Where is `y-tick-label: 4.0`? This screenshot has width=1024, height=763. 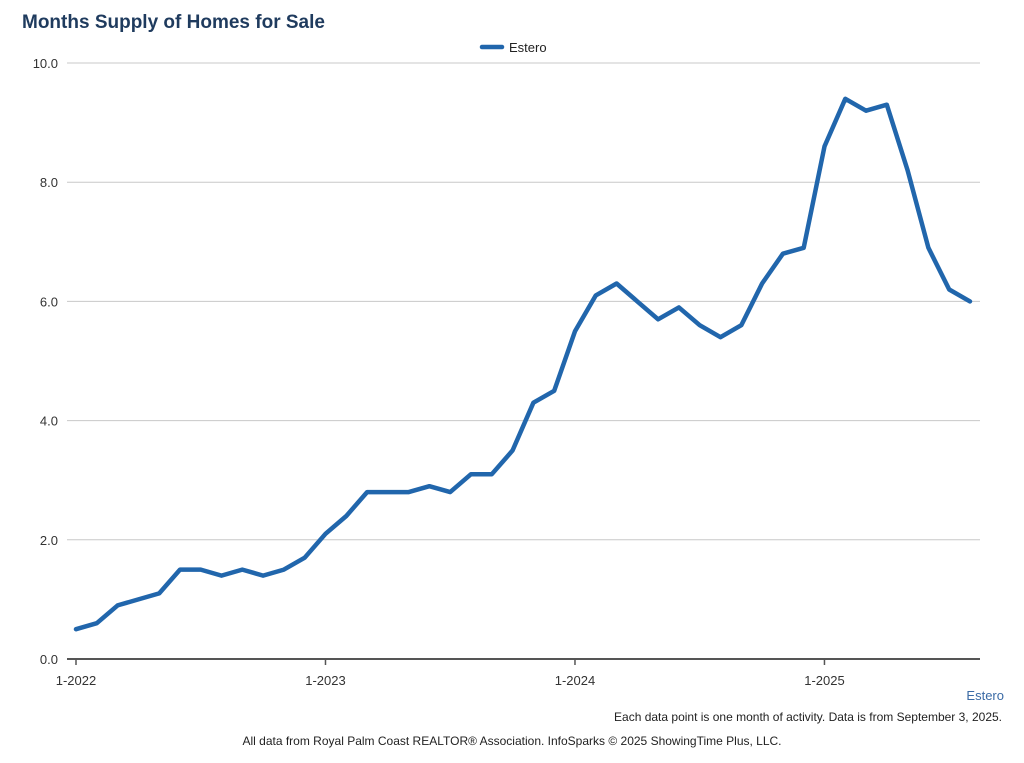
y-tick-label: 4.0 is located at coordinates (49, 421).